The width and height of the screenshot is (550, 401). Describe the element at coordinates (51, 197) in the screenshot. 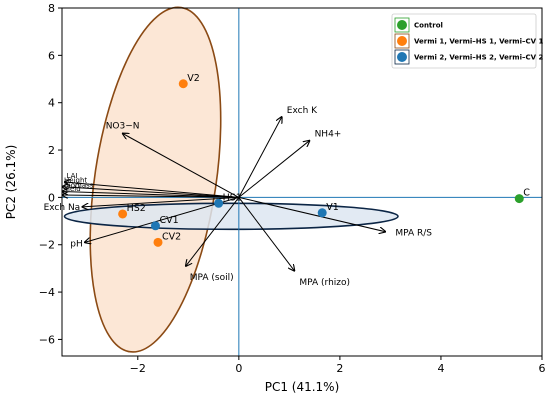

I see `y-tick-label: 0` at that location.